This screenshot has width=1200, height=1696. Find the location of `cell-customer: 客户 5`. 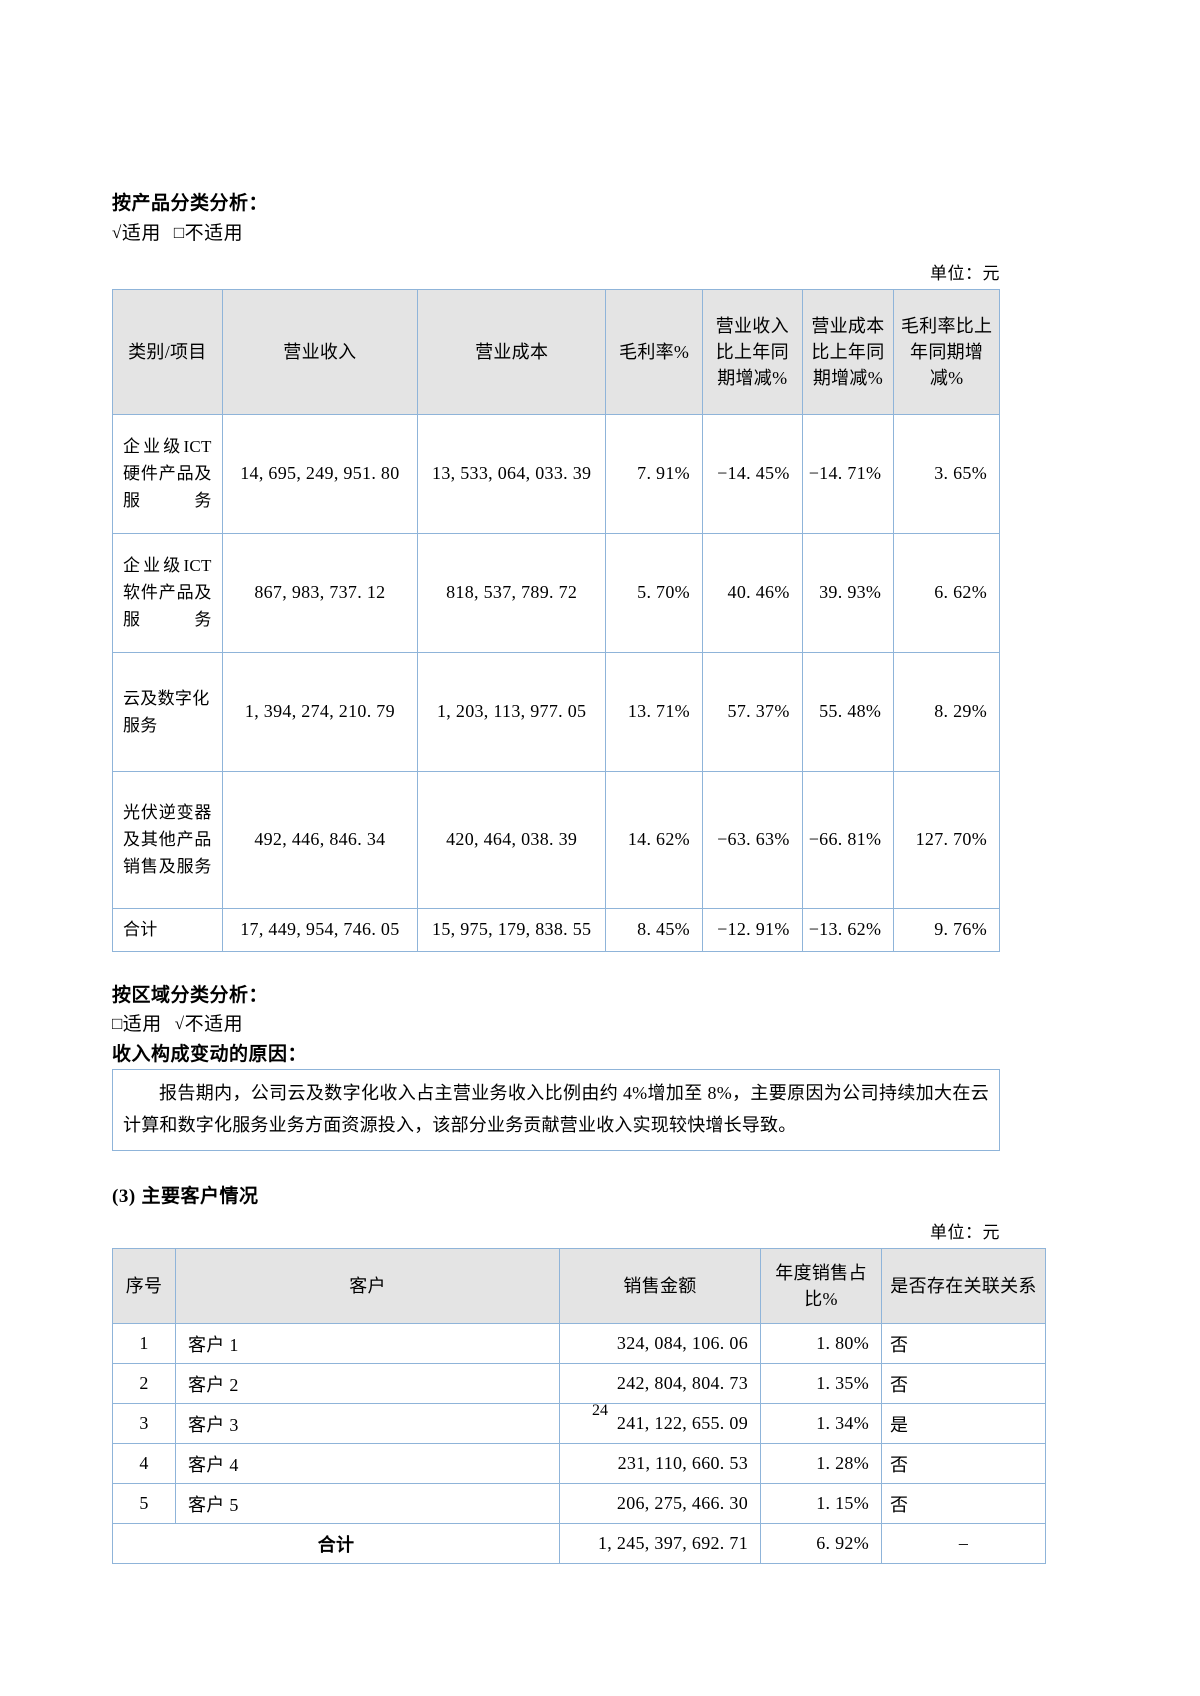

cell-customer: 客户 5 is located at coordinates (367, 1504).